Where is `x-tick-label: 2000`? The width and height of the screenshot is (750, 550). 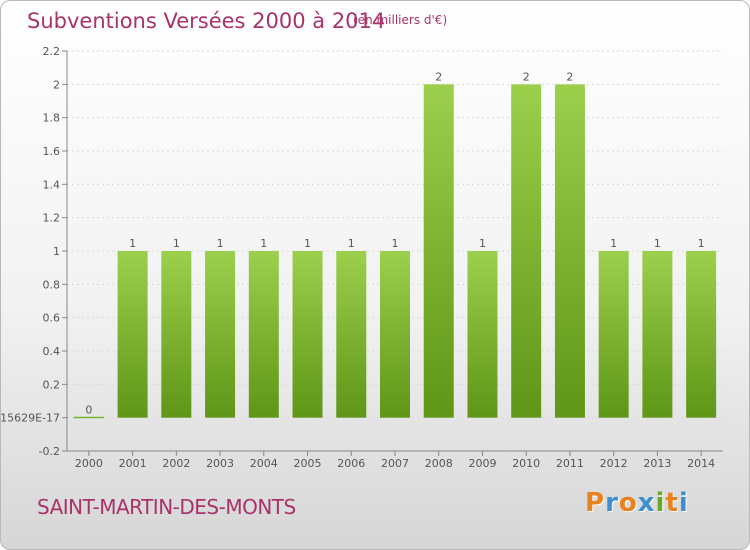
x-tick-label: 2000 is located at coordinates (89, 463).